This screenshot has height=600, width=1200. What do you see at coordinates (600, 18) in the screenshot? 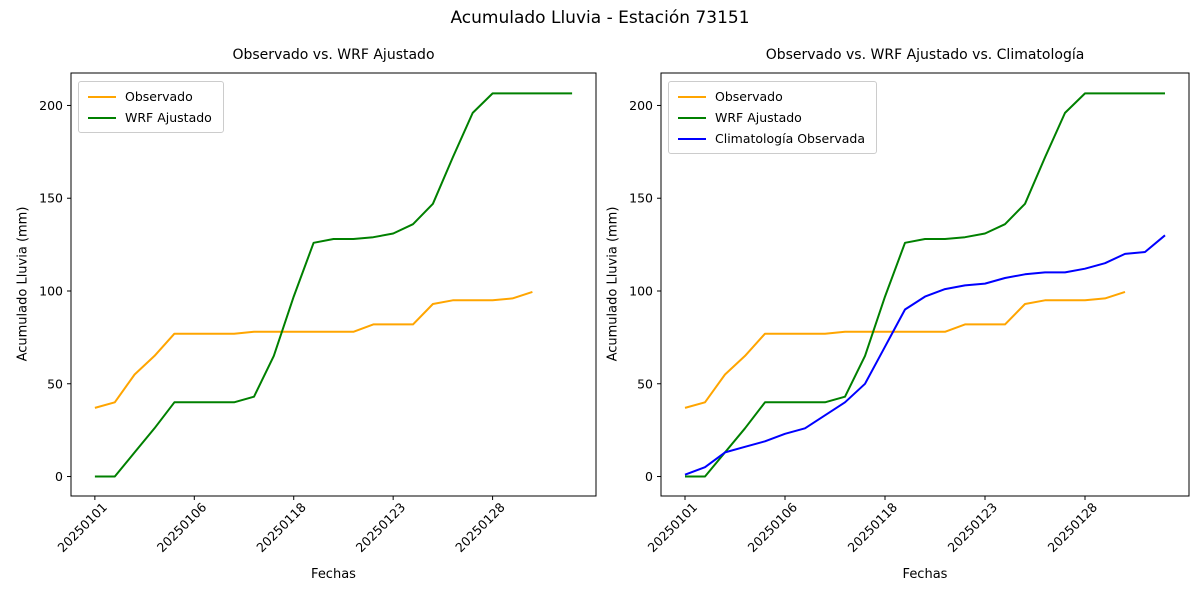
I see `figure-title: Acumulado Lluvia - Estación 73151` at bounding box center [600, 18].